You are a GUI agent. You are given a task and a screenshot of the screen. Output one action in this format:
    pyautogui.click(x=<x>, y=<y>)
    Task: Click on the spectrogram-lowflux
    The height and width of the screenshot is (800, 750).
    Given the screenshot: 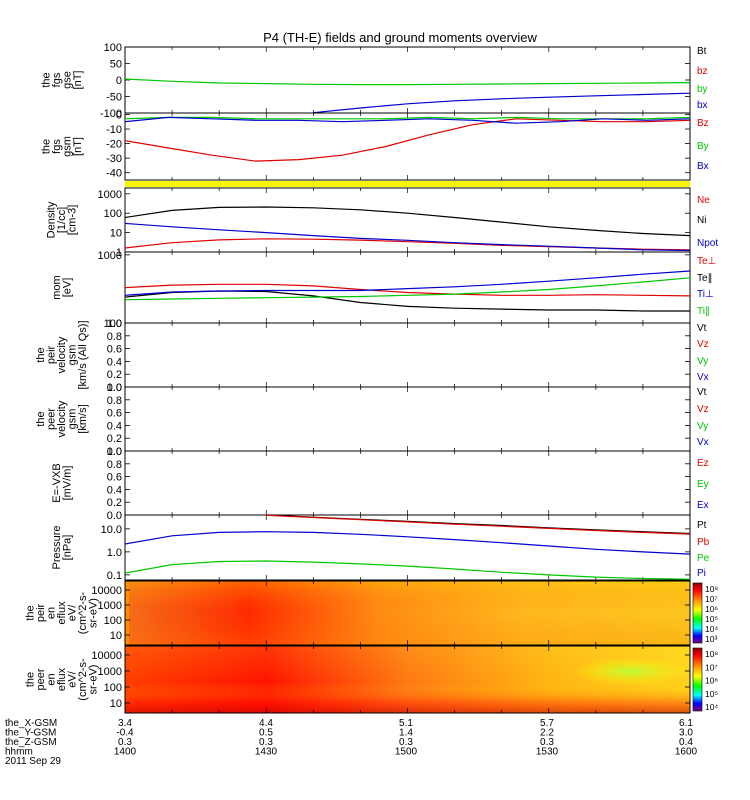 What is the action you would take?
    pyautogui.click(x=630, y=671)
    